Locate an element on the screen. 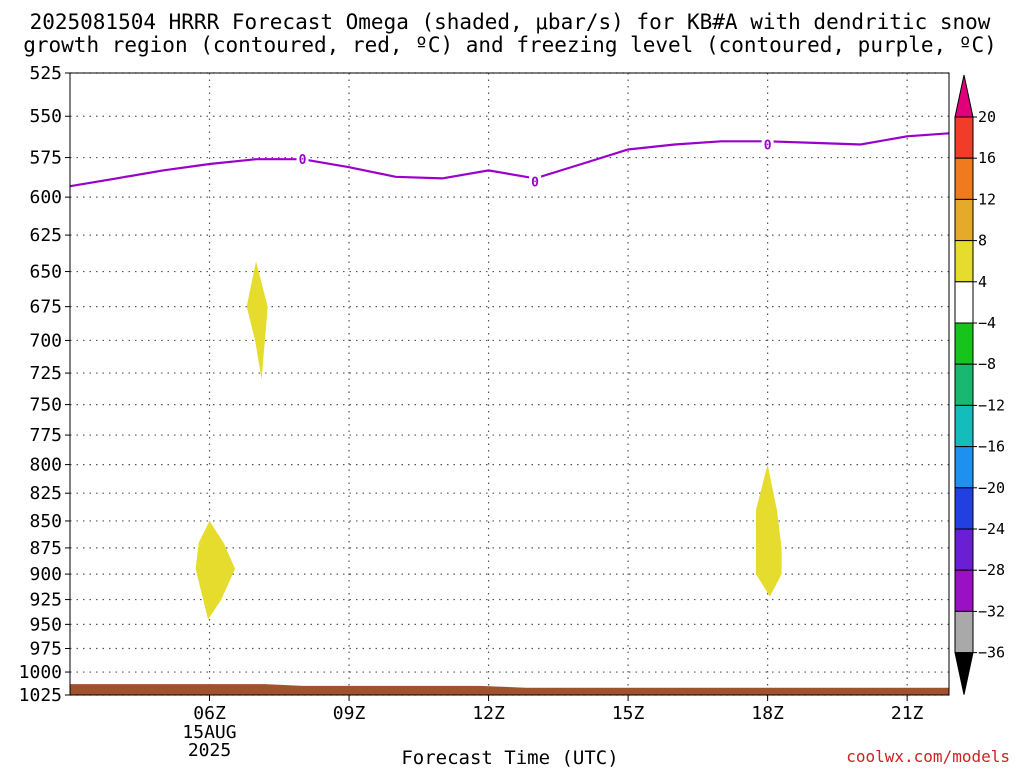 This screenshot has width=1024, height=768. colorbar-label: 12 is located at coordinates (987, 199).